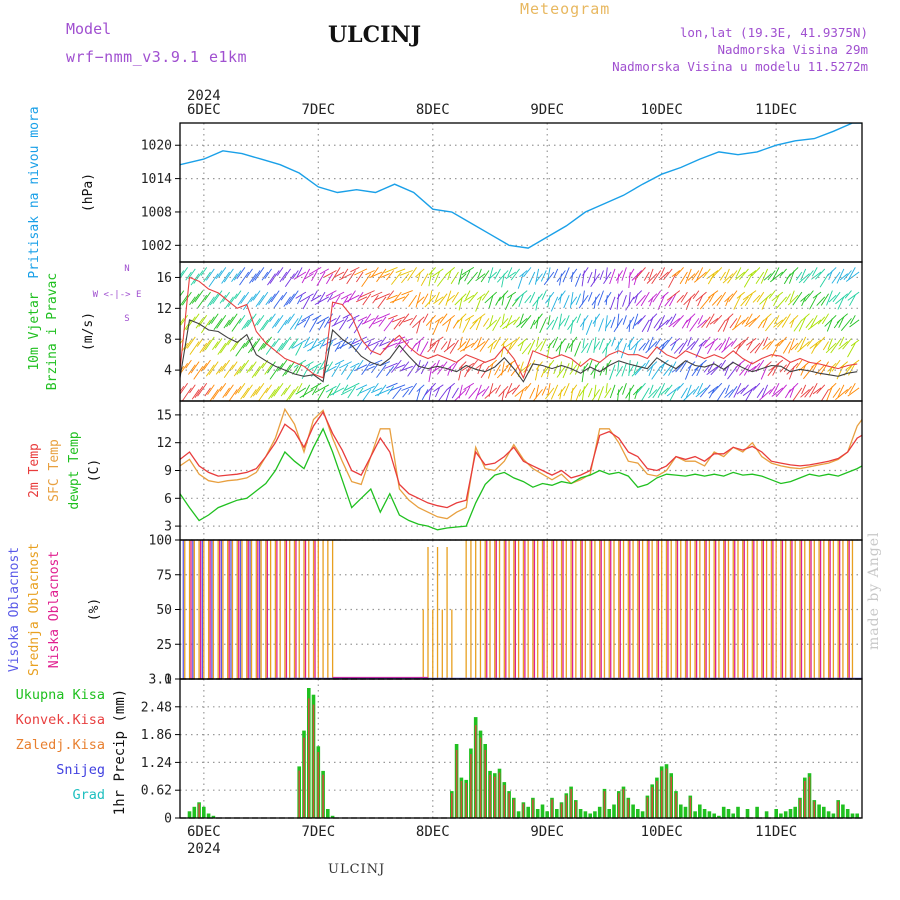 The height and width of the screenshot is (900, 900). Describe the element at coordinates (164, 610) in the screenshot. I see `y-tick-label: 50` at that location.